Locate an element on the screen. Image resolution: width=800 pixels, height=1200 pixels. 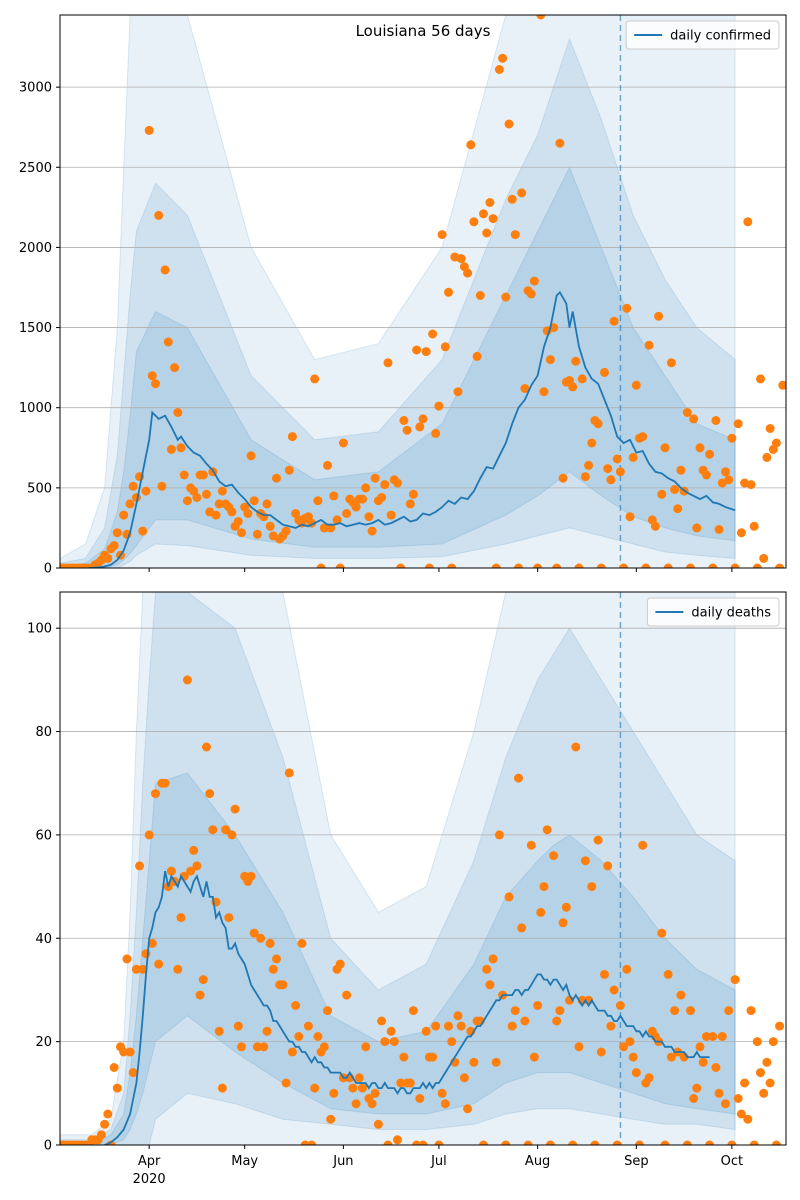
y-tick-label: 2000 is located at coordinates (35, 248).